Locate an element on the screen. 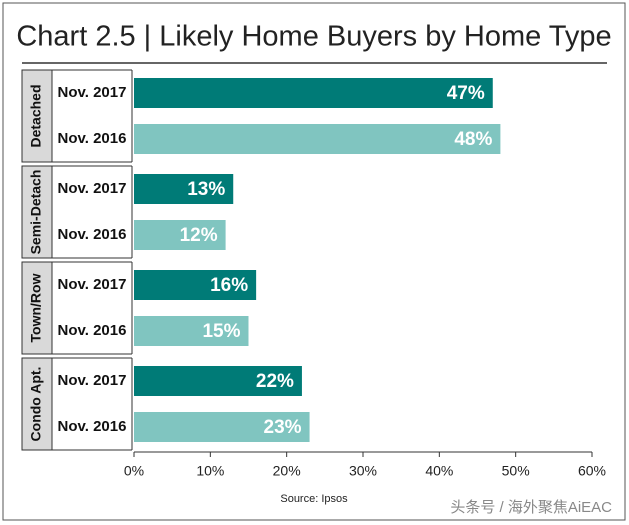 This screenshot has height=525, width=629. x-tick-label: 30% is located at coordinates (363, 471).